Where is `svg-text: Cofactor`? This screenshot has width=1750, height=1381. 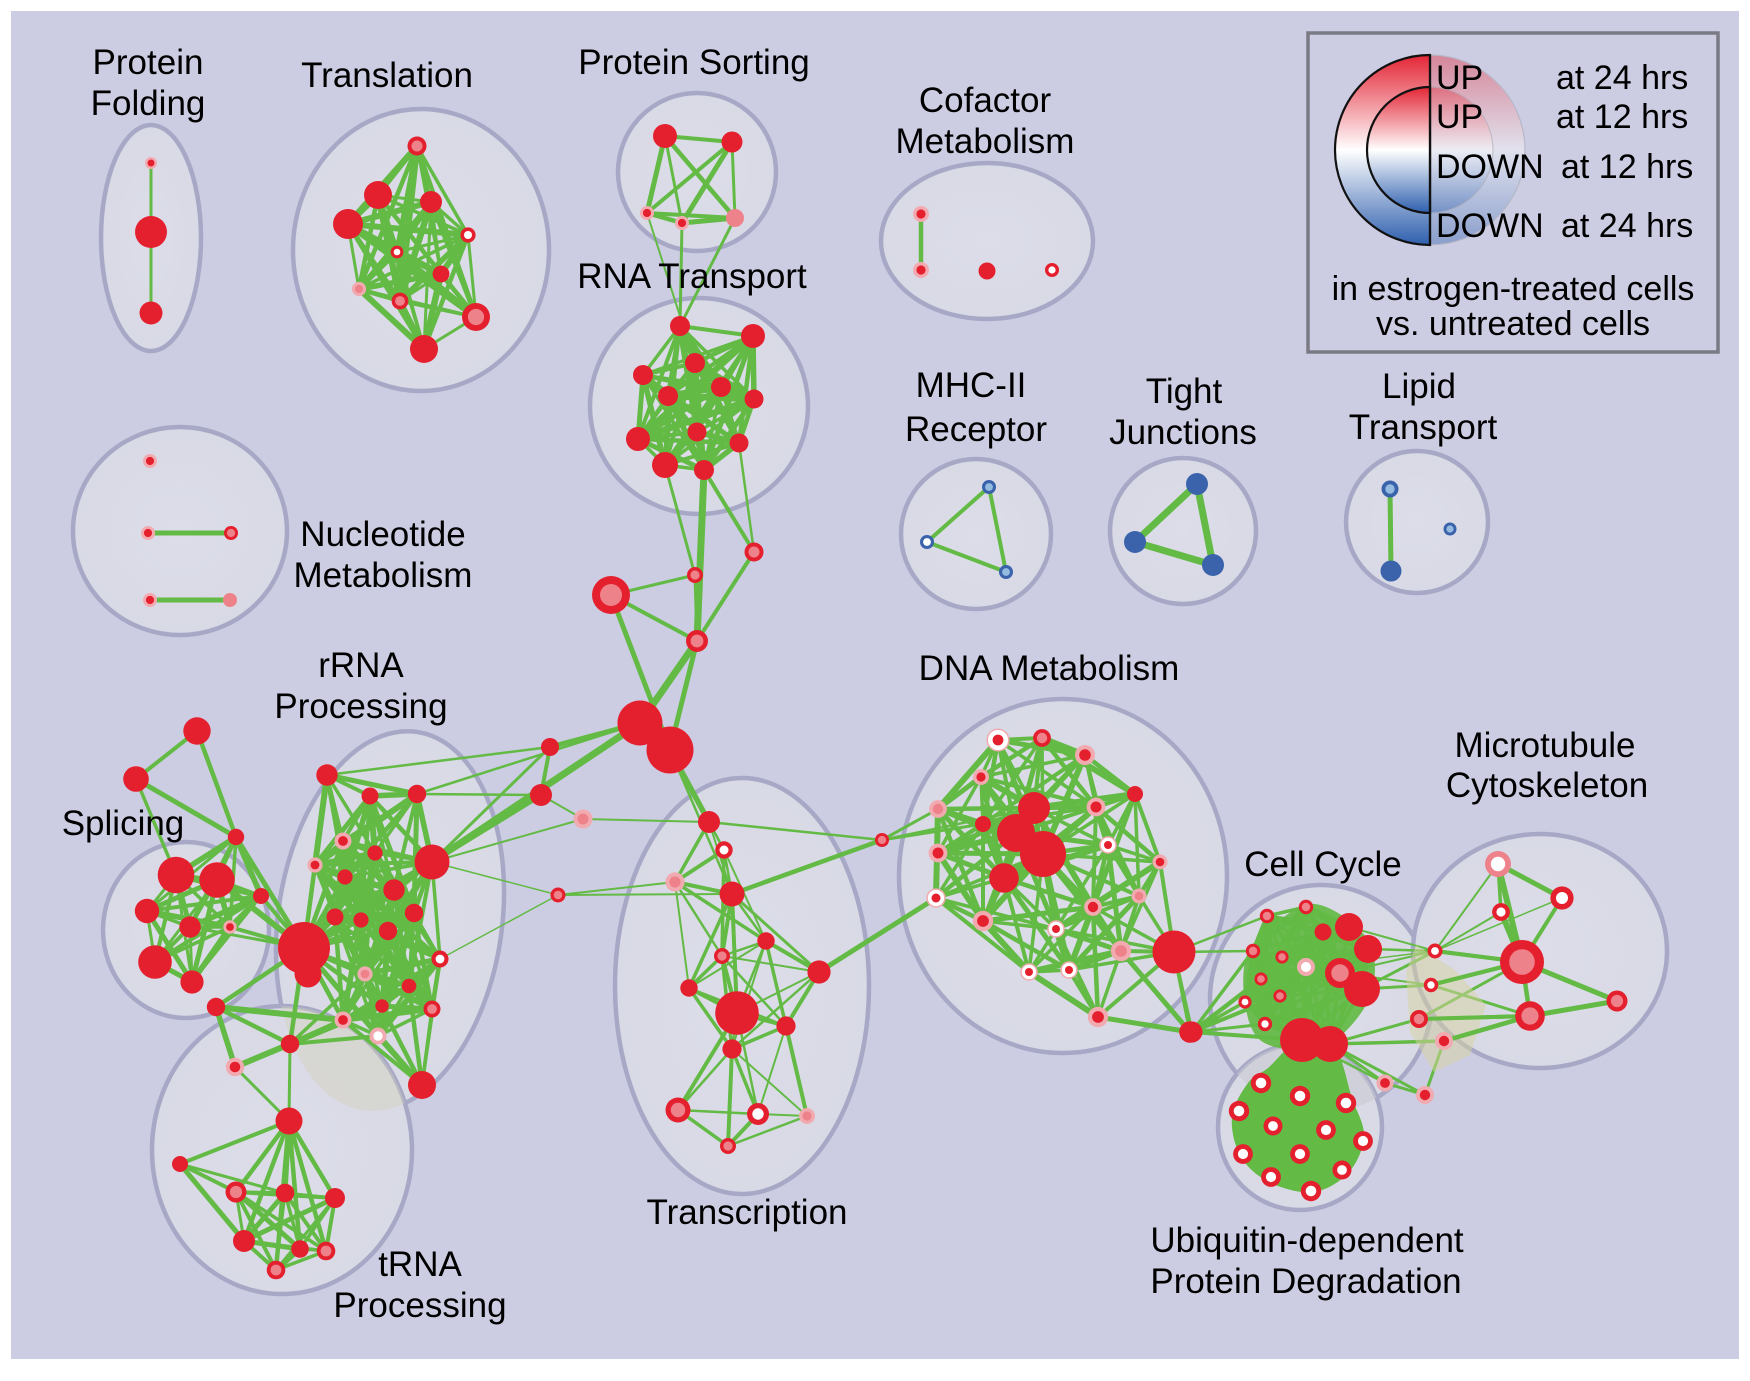
svg-text: Cofactor is located at coordinates (985, 100).